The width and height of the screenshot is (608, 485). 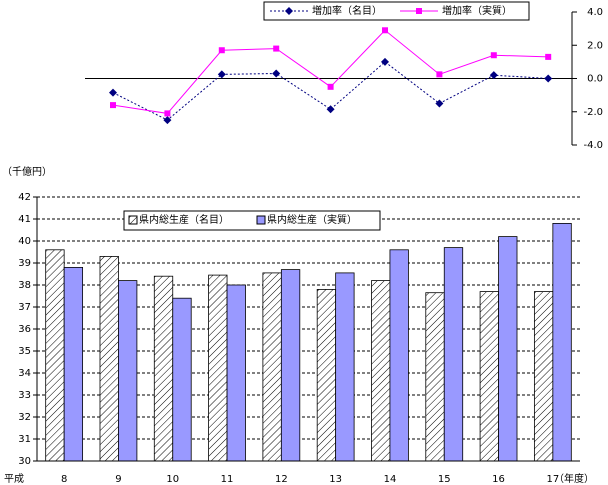 I want to click on y-tick-label: 34, so click(x=24, y=373).